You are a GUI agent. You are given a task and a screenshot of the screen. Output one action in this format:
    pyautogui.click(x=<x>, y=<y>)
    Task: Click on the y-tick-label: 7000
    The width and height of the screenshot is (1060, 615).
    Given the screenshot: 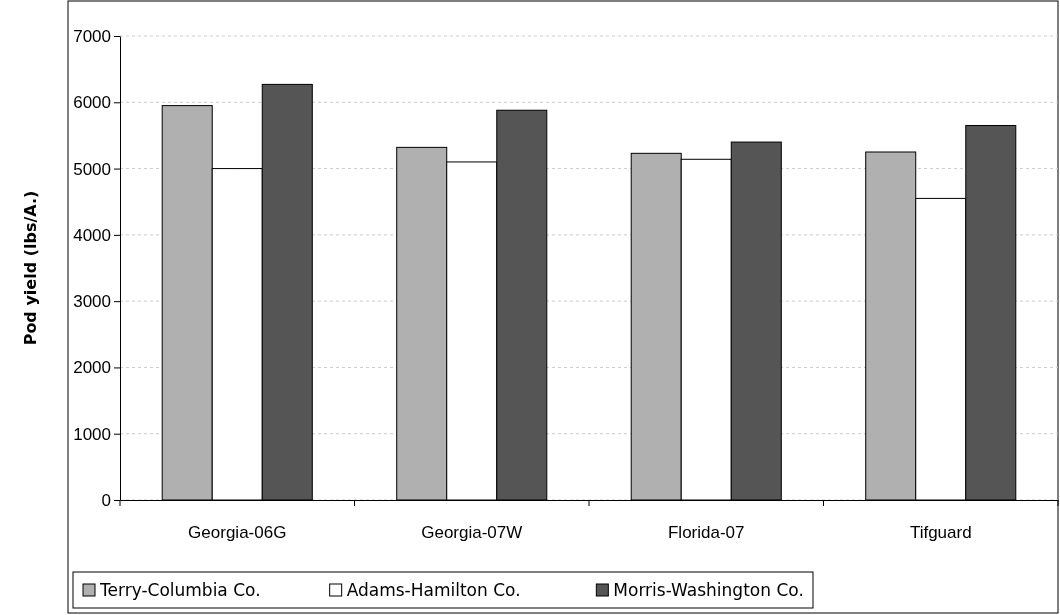 What is the action you would take?
    pyautogui.click(x=92, y=36)
    